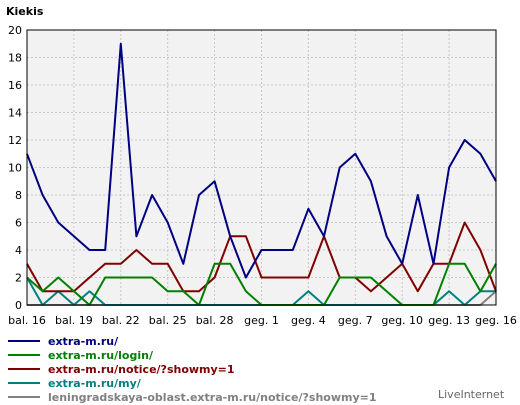 The height and width of the screenshot is (405, 520). I want to click on legend-entry: extra-m.ru/notice/?showmy=1, so click(141, 369).